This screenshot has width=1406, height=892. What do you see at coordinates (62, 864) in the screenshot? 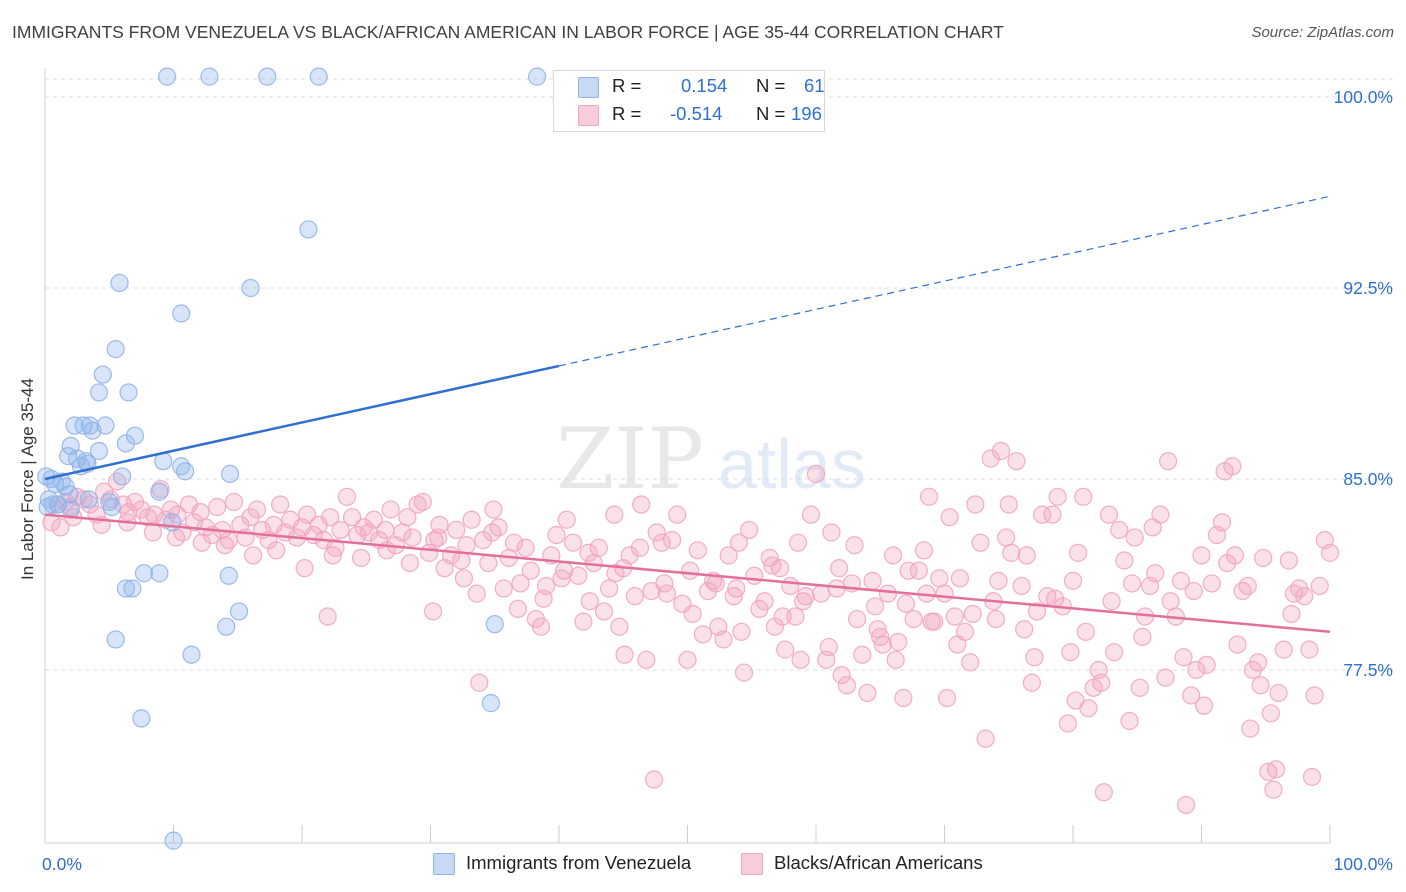
I see `x-tick-label: 0.0%` at bounding box center [62, 864].